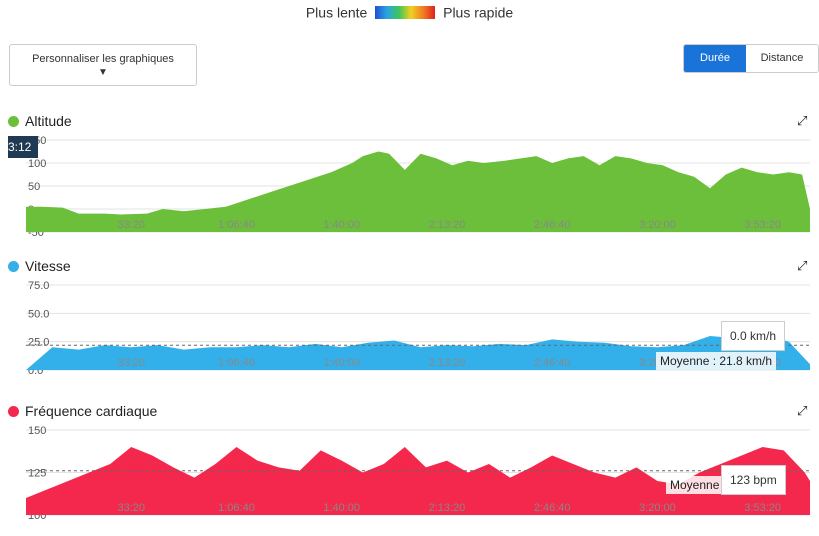 The height and width of the screenshot is (536, 819). Describe the element at coordinates (695, 485) in the screenshot. I see `heart-rate-average-label: Moyenne` at that location.